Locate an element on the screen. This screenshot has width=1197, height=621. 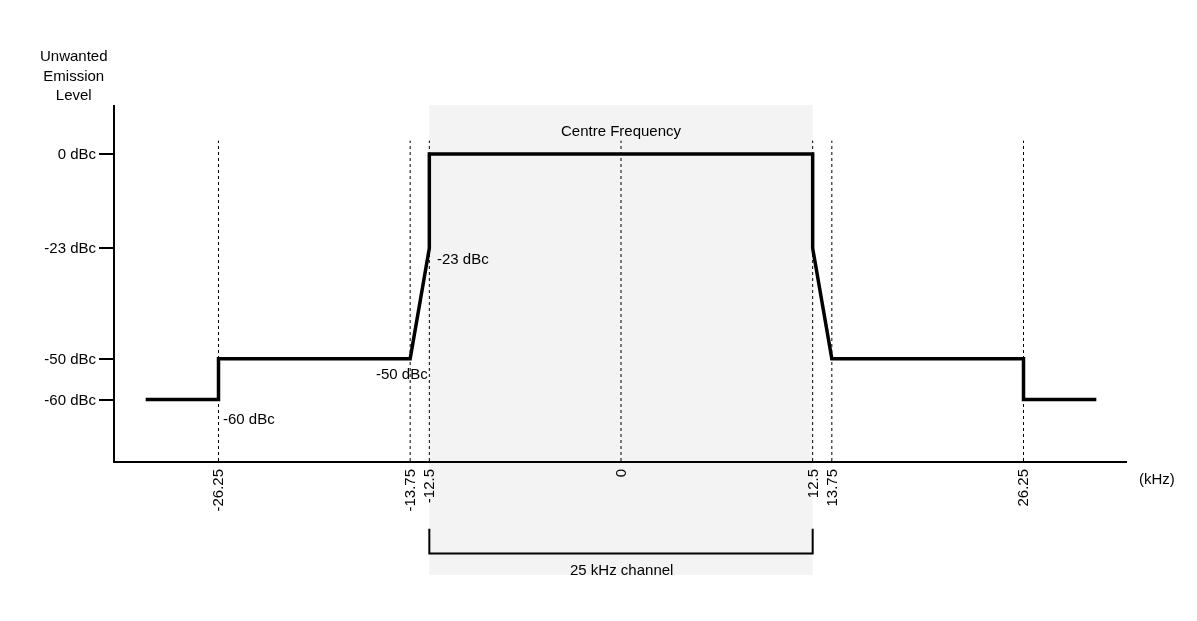
x-axis-title: (kHz) is located at coordinates (1157, 478).